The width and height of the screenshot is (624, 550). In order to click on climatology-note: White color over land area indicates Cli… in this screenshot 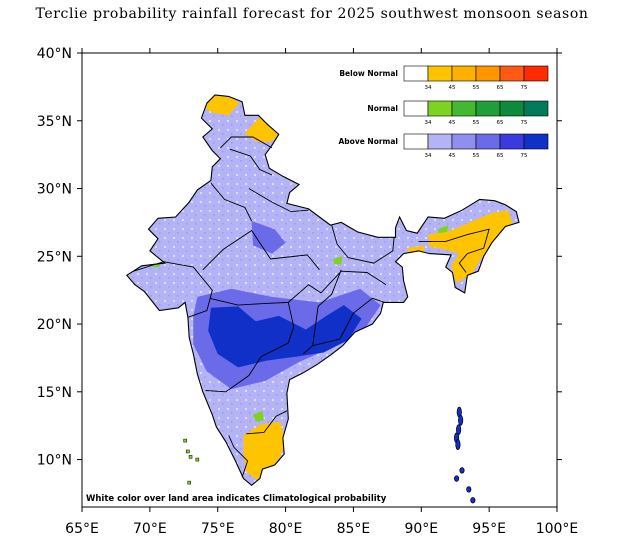, I will do `click(236, 499)`.